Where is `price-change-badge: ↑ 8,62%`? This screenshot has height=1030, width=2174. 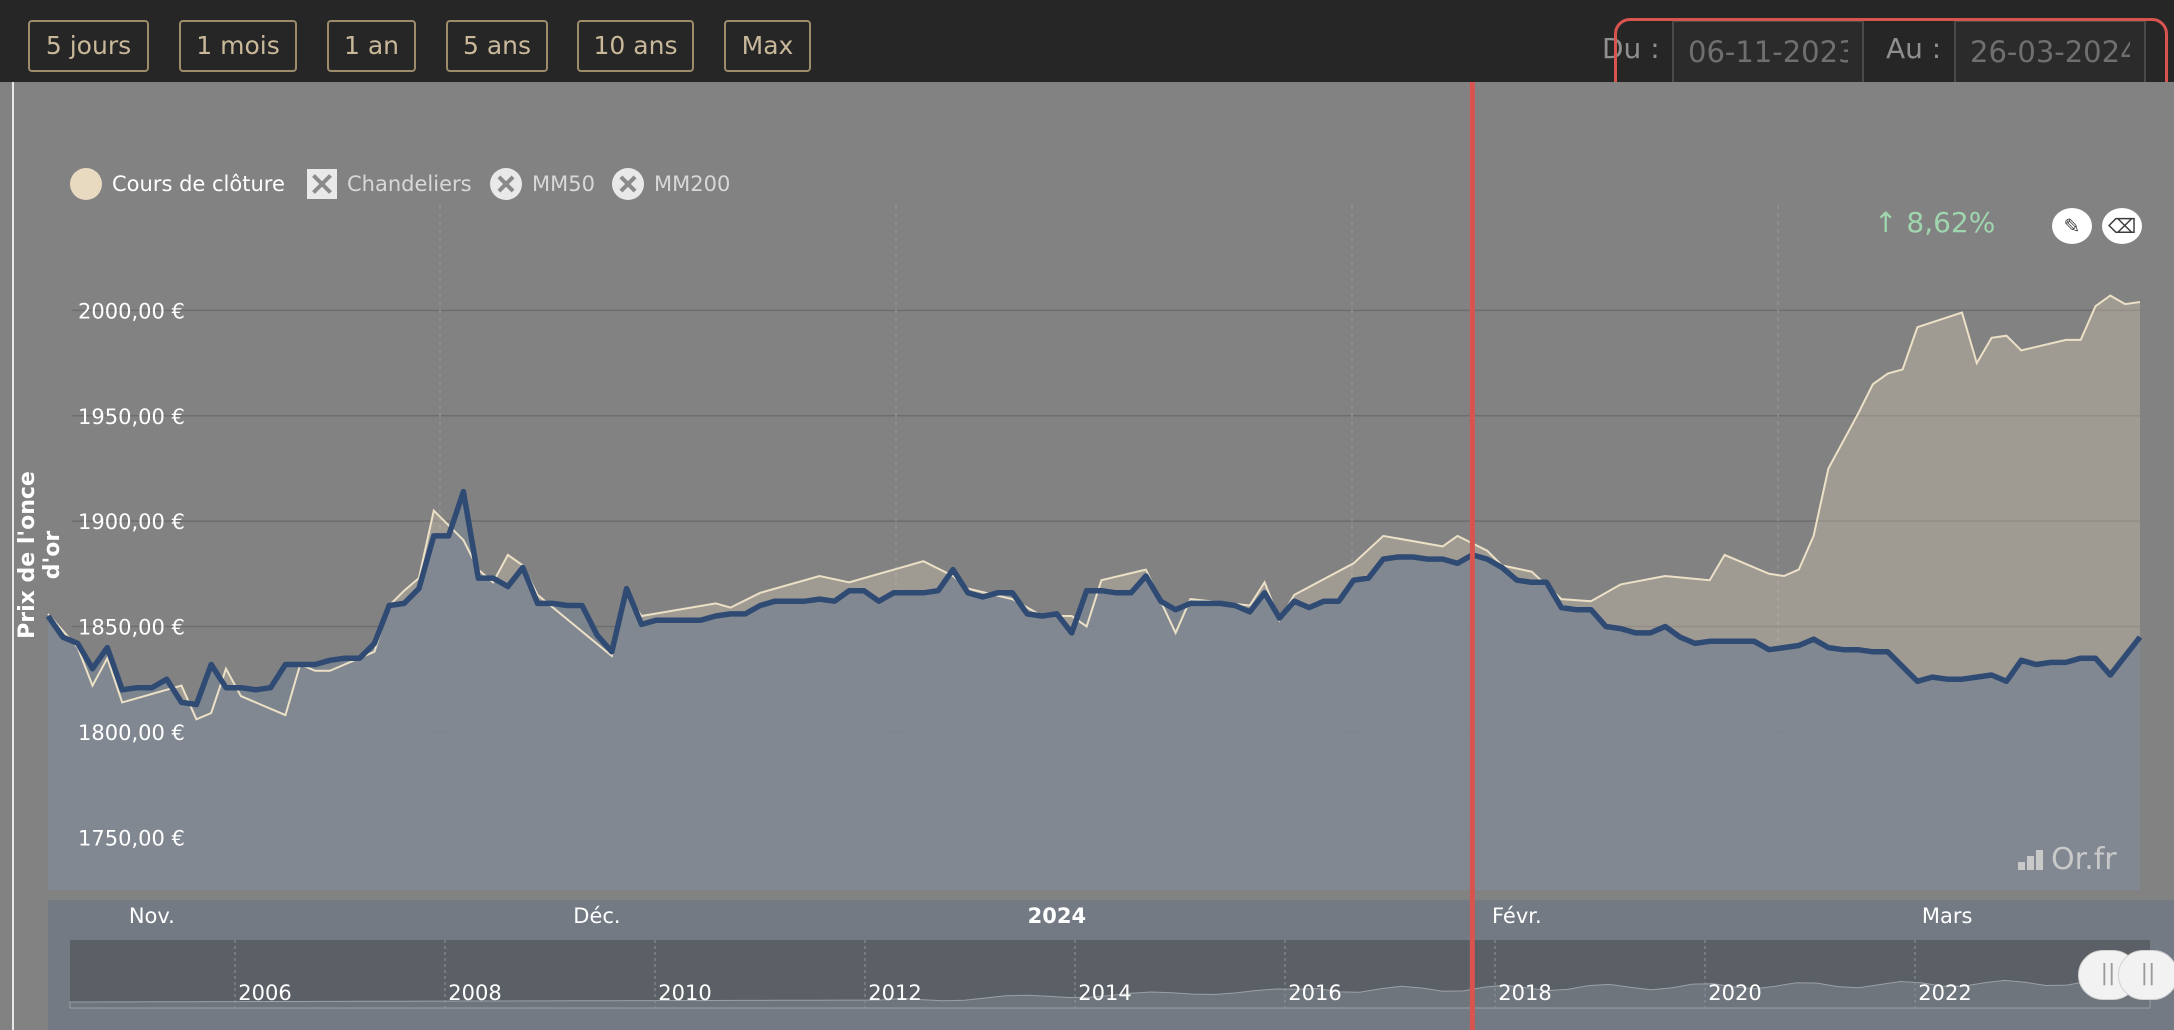 price-change-badge: ↑ 8,62% is located at coordinates (1934, 222).